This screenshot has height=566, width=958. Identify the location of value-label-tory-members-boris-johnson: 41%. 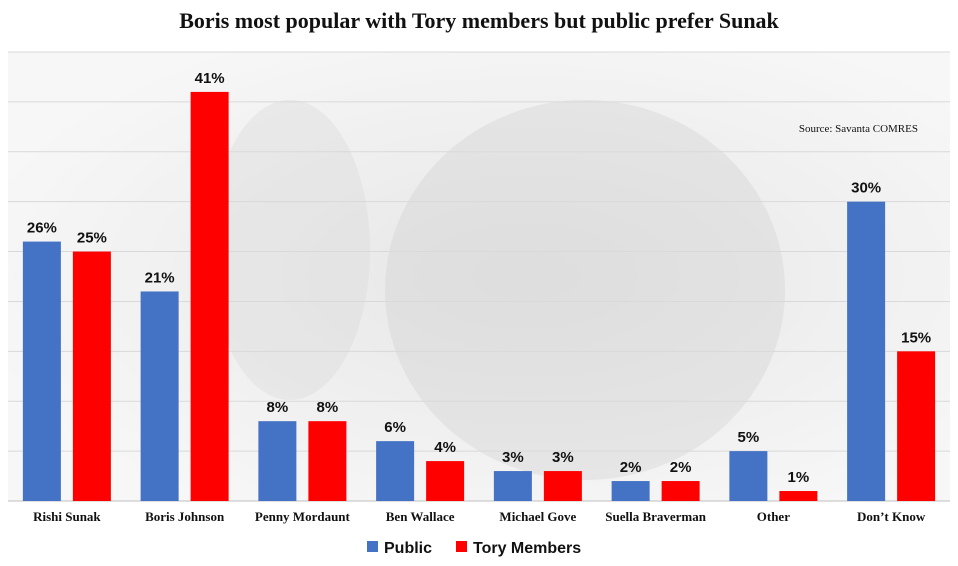
(210, 78).